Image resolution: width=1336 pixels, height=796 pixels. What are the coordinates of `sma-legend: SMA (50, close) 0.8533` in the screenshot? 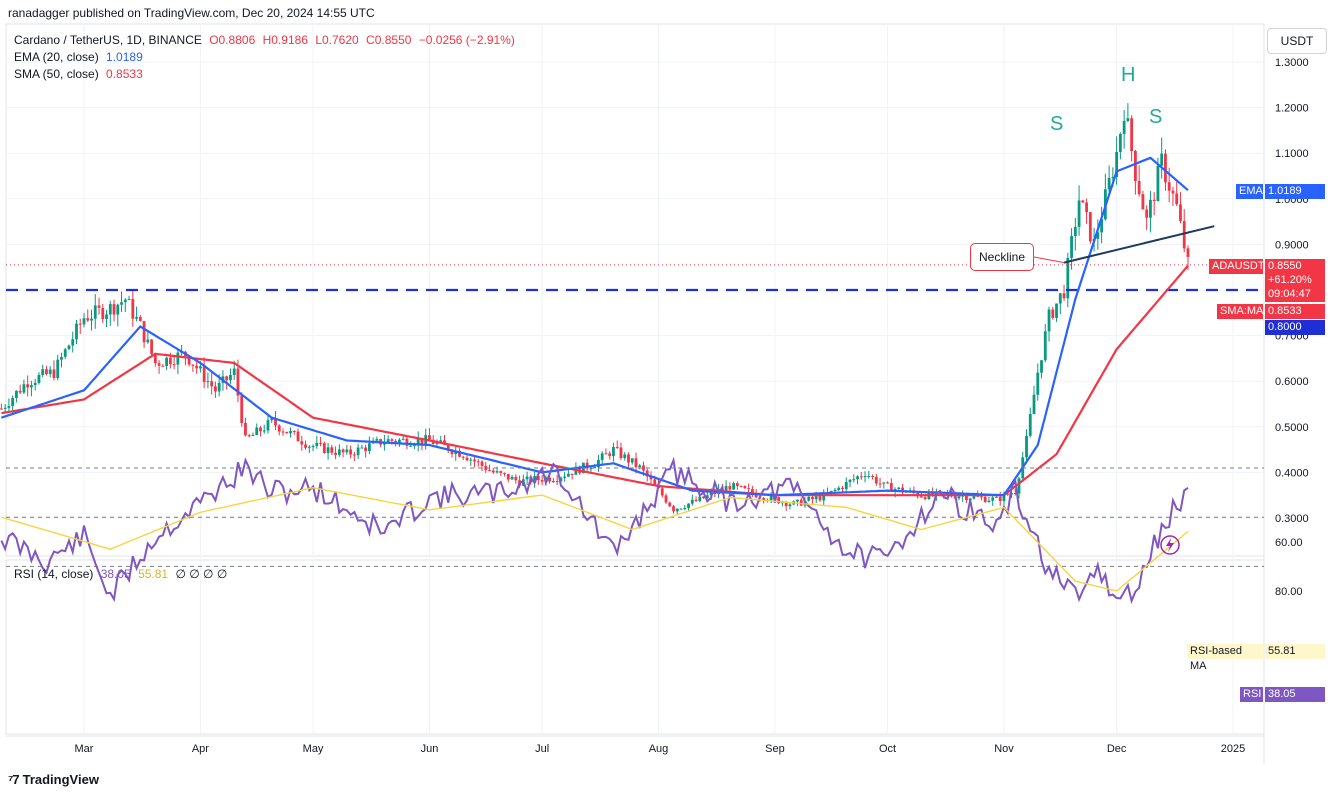 It's located at (78, 74).